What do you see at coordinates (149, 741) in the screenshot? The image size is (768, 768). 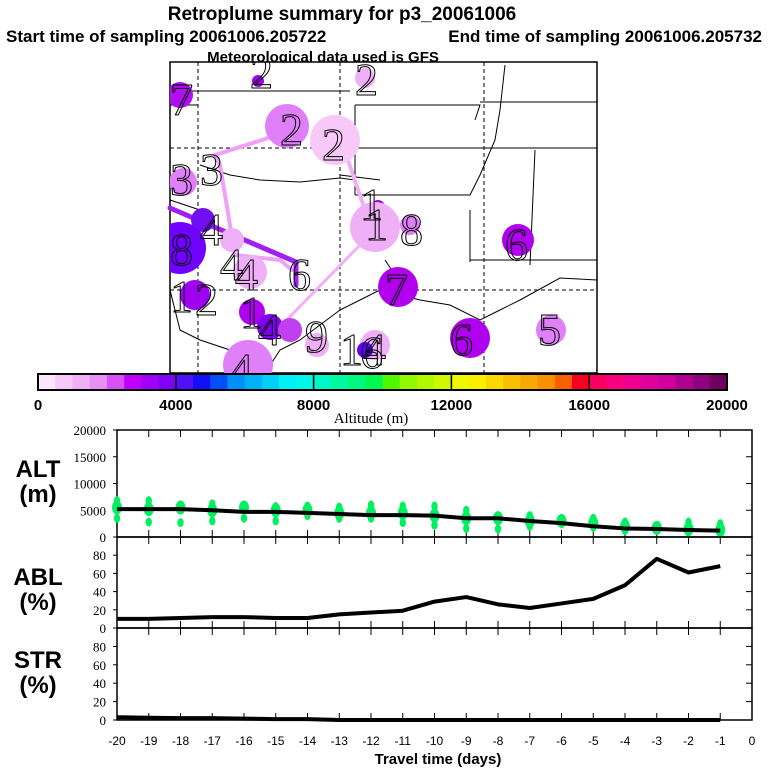 I see `x-tick-label: -19` at bounding box center [149, 741].